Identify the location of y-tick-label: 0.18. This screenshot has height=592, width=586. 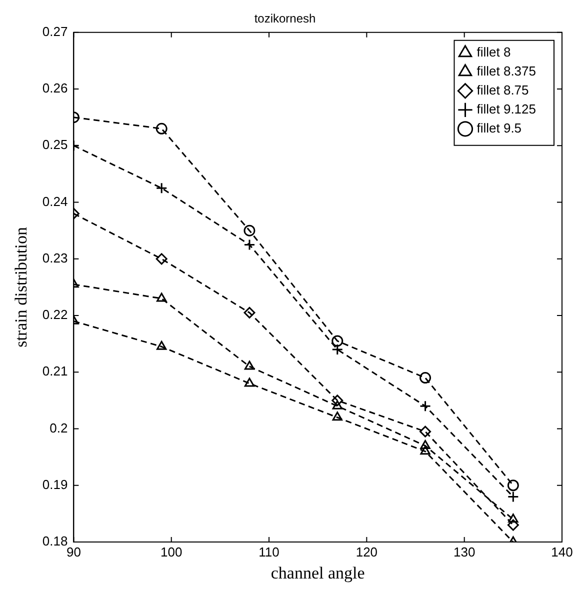
(55, 541).